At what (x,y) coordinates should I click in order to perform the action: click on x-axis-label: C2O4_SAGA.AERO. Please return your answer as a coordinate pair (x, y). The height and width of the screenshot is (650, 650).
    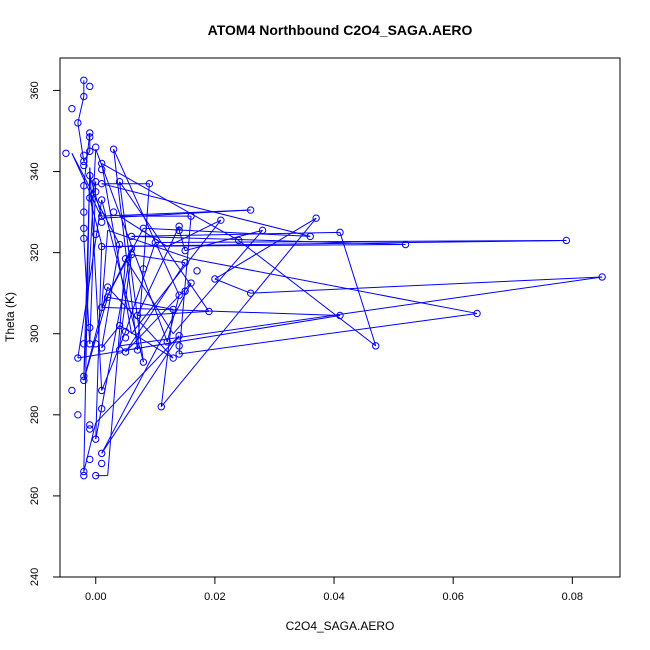
    Looking at the image, I should click on (340, 626).